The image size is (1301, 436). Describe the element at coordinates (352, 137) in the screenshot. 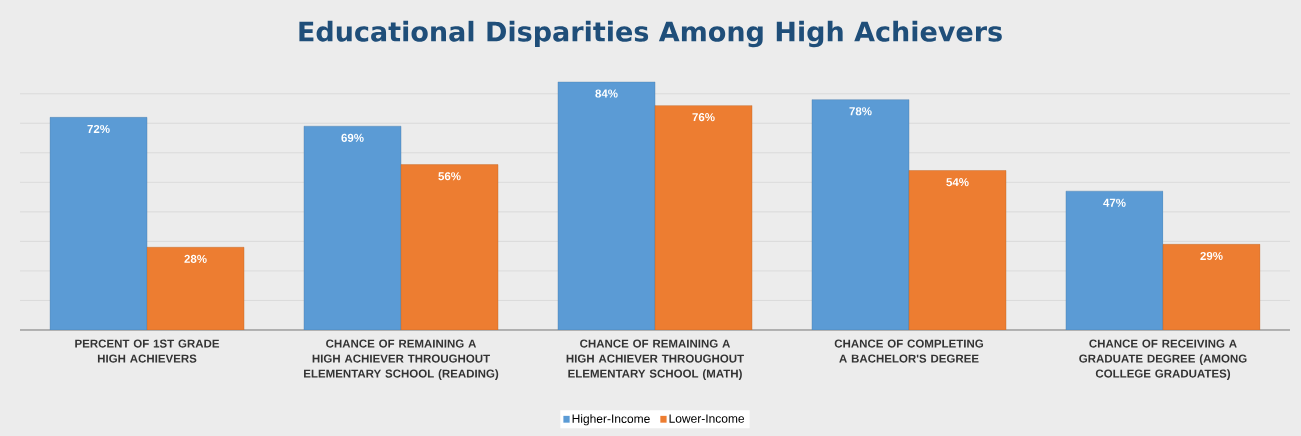

I see `data-label: 69%` at that location.